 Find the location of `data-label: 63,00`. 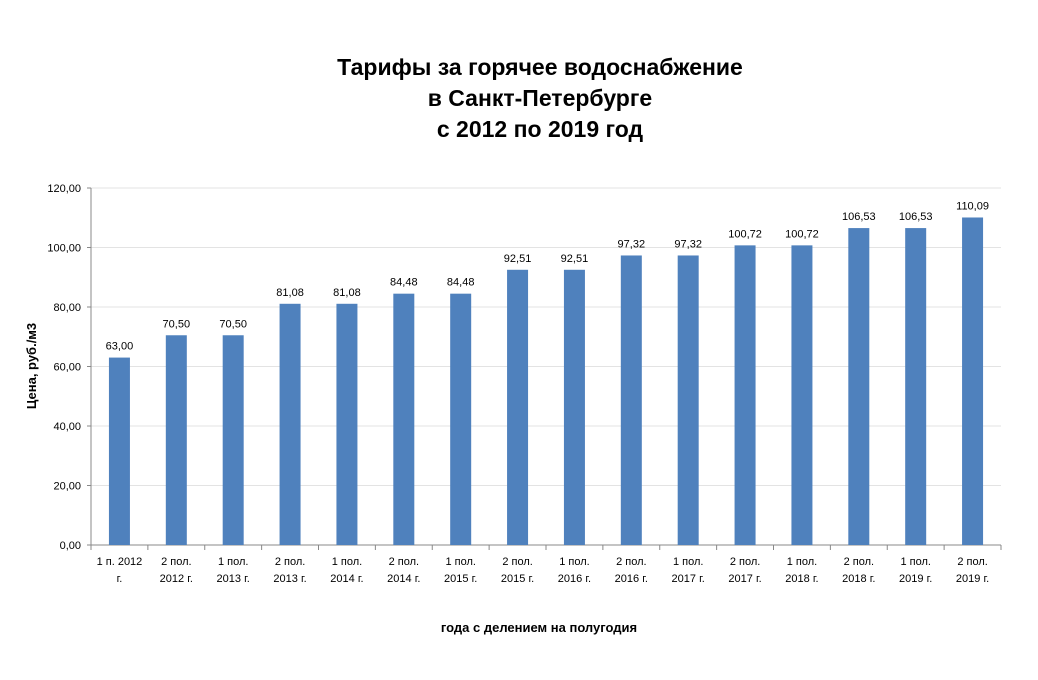

data-label: 63,00 is located at coordinates (120, 347).